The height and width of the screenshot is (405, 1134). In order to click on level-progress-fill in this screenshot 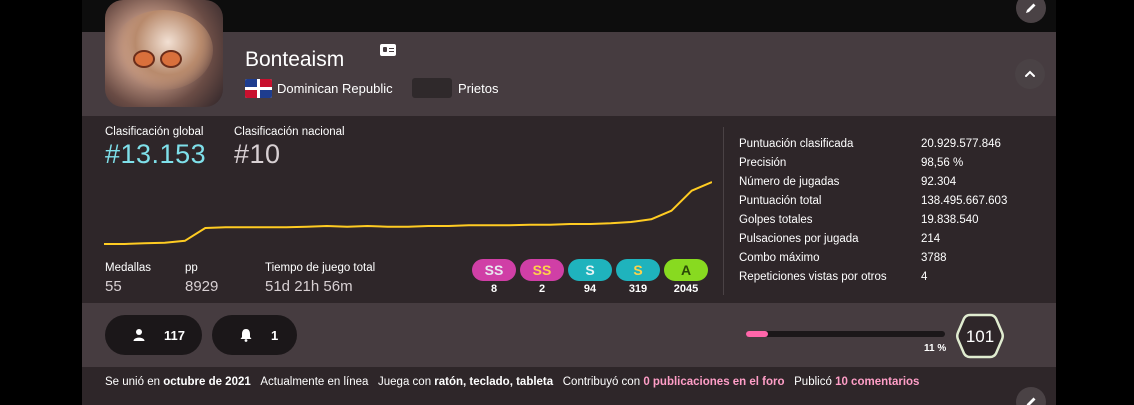, I will do `click(757, 334)`.